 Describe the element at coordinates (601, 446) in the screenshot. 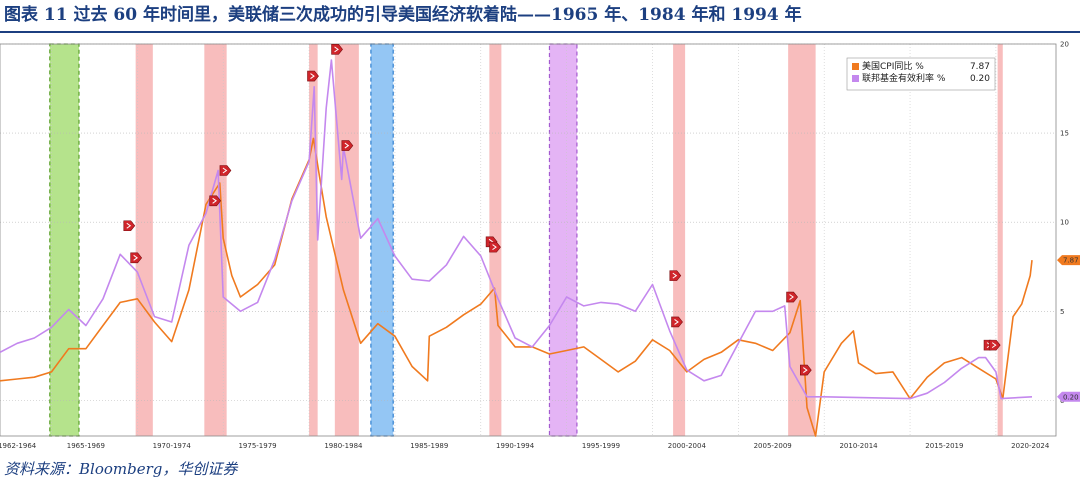

I see `x-tick-label: 1995-1999` at that location.